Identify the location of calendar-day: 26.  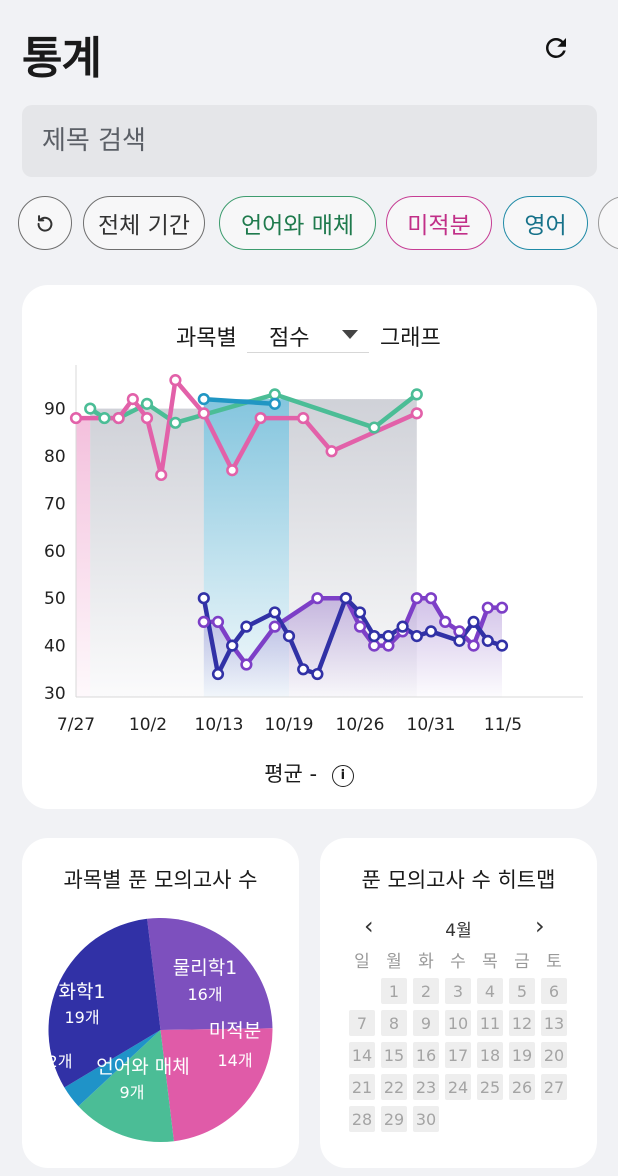
(522, 1087).